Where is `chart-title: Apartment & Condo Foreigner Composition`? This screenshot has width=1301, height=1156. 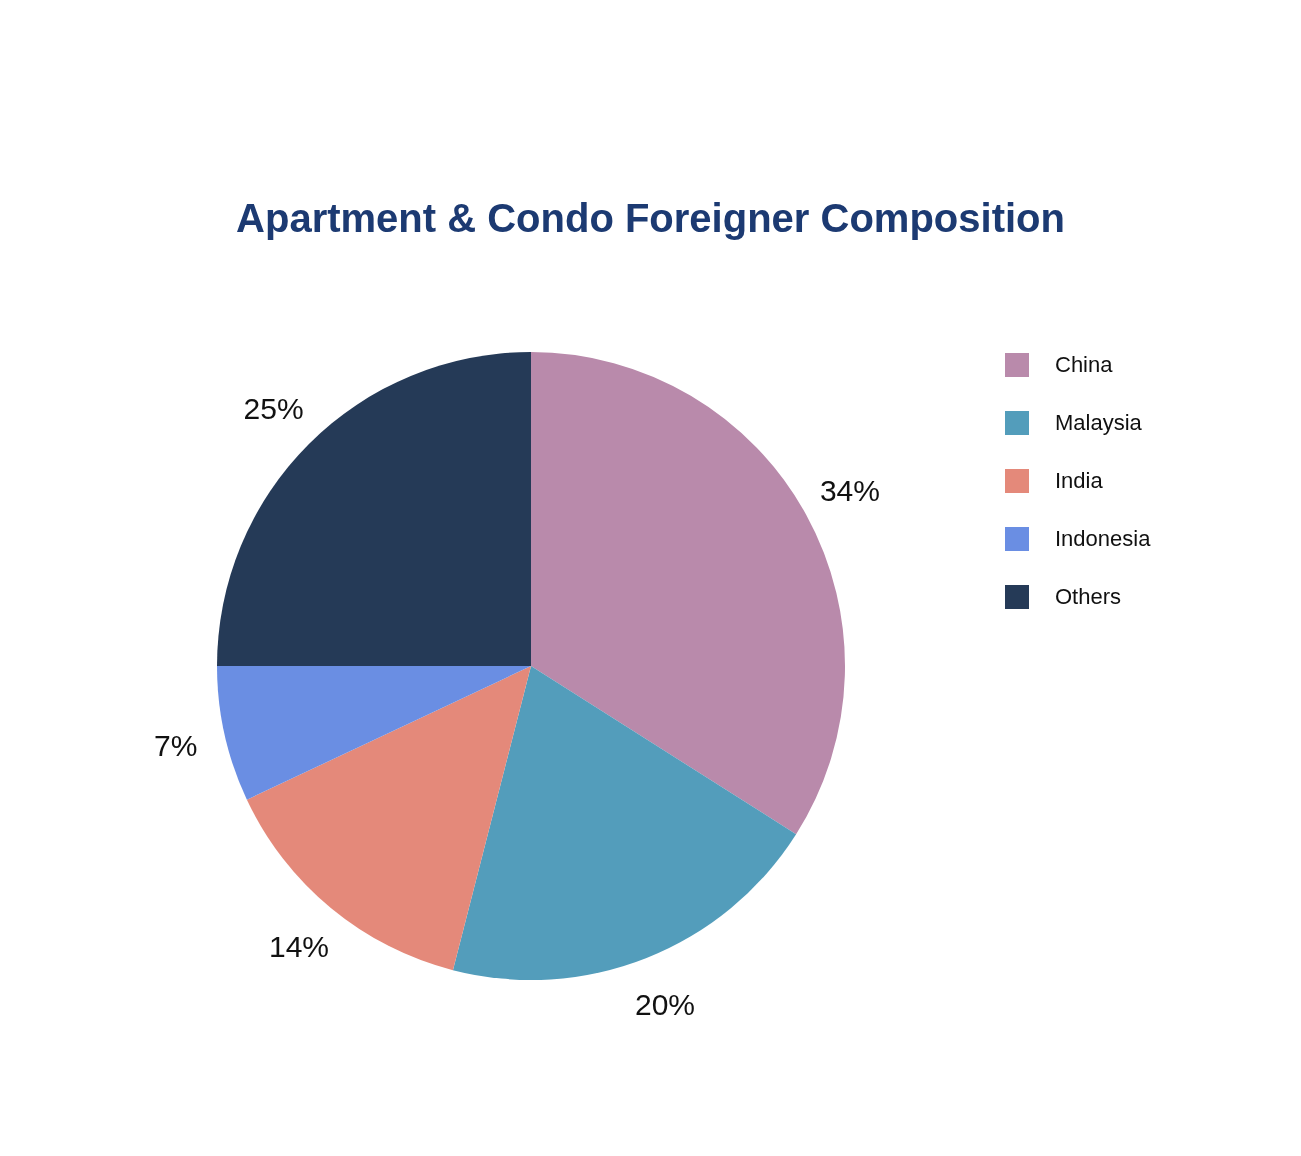 chart-title: Apartment & Condo Foreigner Composition is located at coordinates (650, 218).